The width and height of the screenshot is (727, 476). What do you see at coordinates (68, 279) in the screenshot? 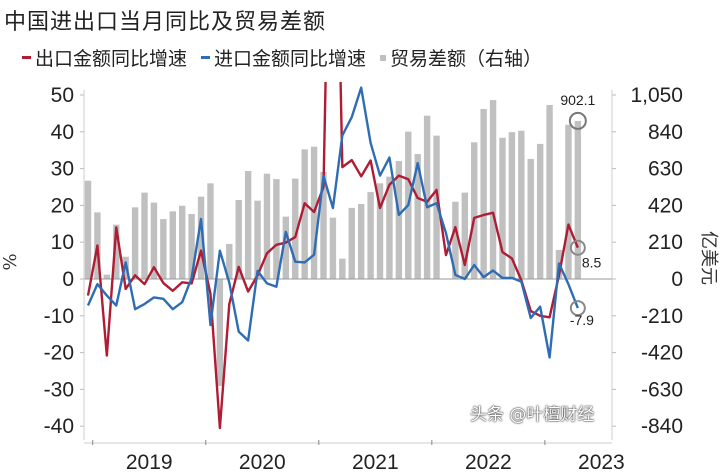
I see `left-tick-label: 0` at bounding box center [68, 279].